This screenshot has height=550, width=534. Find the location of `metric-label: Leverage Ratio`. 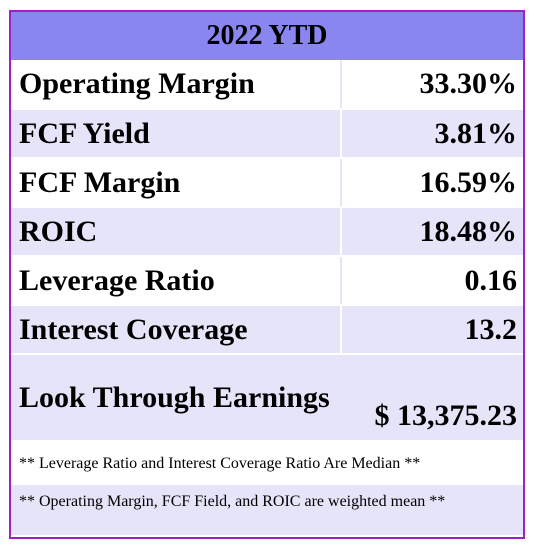

metric-label: Leverage Ratio is located at coordinates (176, 281).